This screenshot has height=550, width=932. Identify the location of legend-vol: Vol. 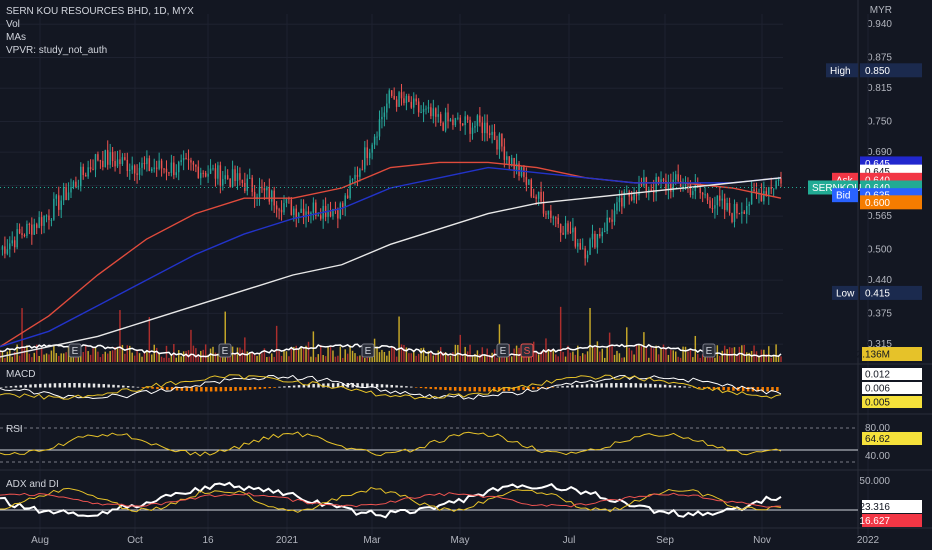
(13, 24).